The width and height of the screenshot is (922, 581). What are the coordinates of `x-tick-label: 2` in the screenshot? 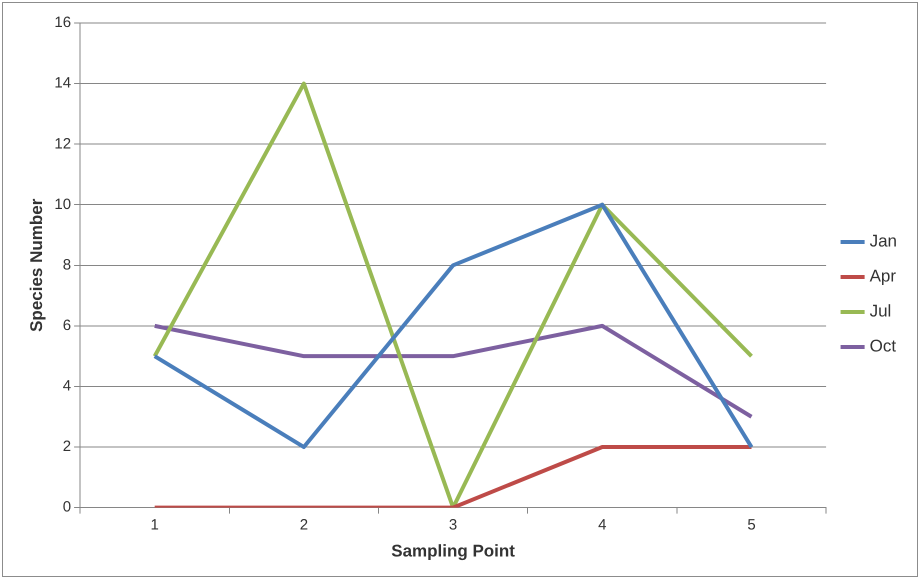 It's located at (304, 525).